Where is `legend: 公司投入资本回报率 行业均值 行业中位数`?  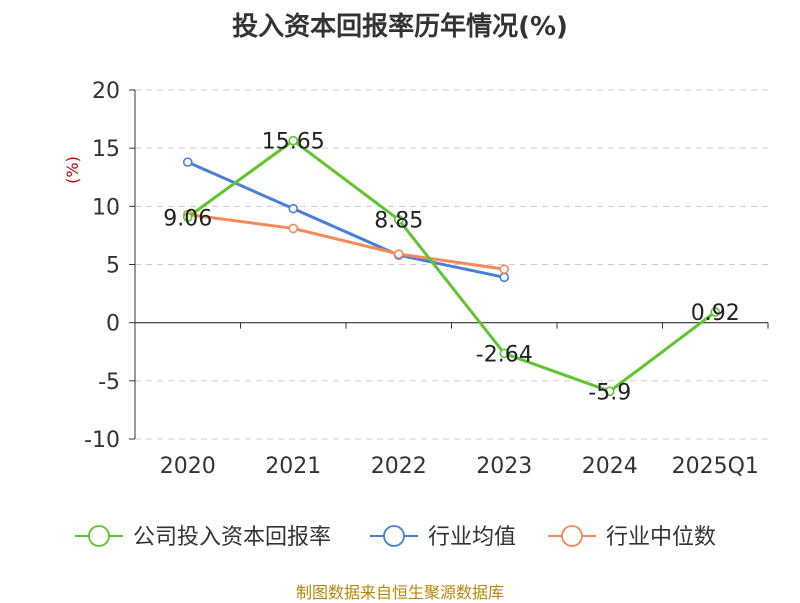
legend: 公司投入资本回报率 行业均值 行业中位数 is located at coordinates (395, 537).